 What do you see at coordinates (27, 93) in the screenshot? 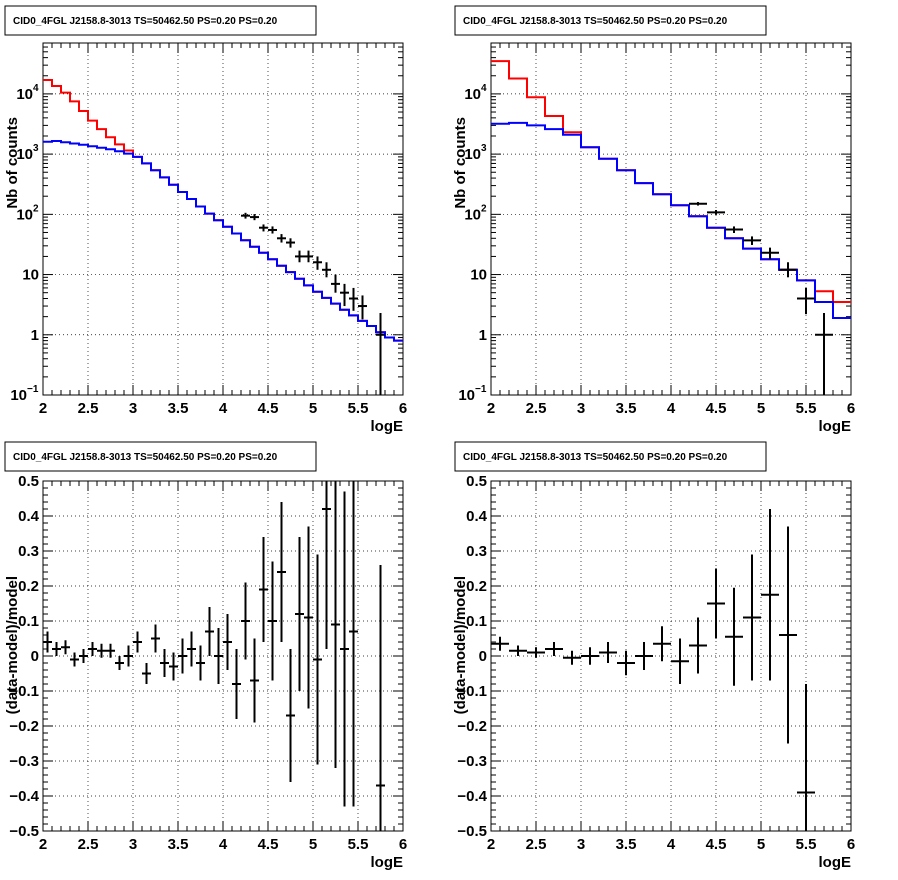
I see `y-tick-label: 10 4` at bounding box center [27, 93].